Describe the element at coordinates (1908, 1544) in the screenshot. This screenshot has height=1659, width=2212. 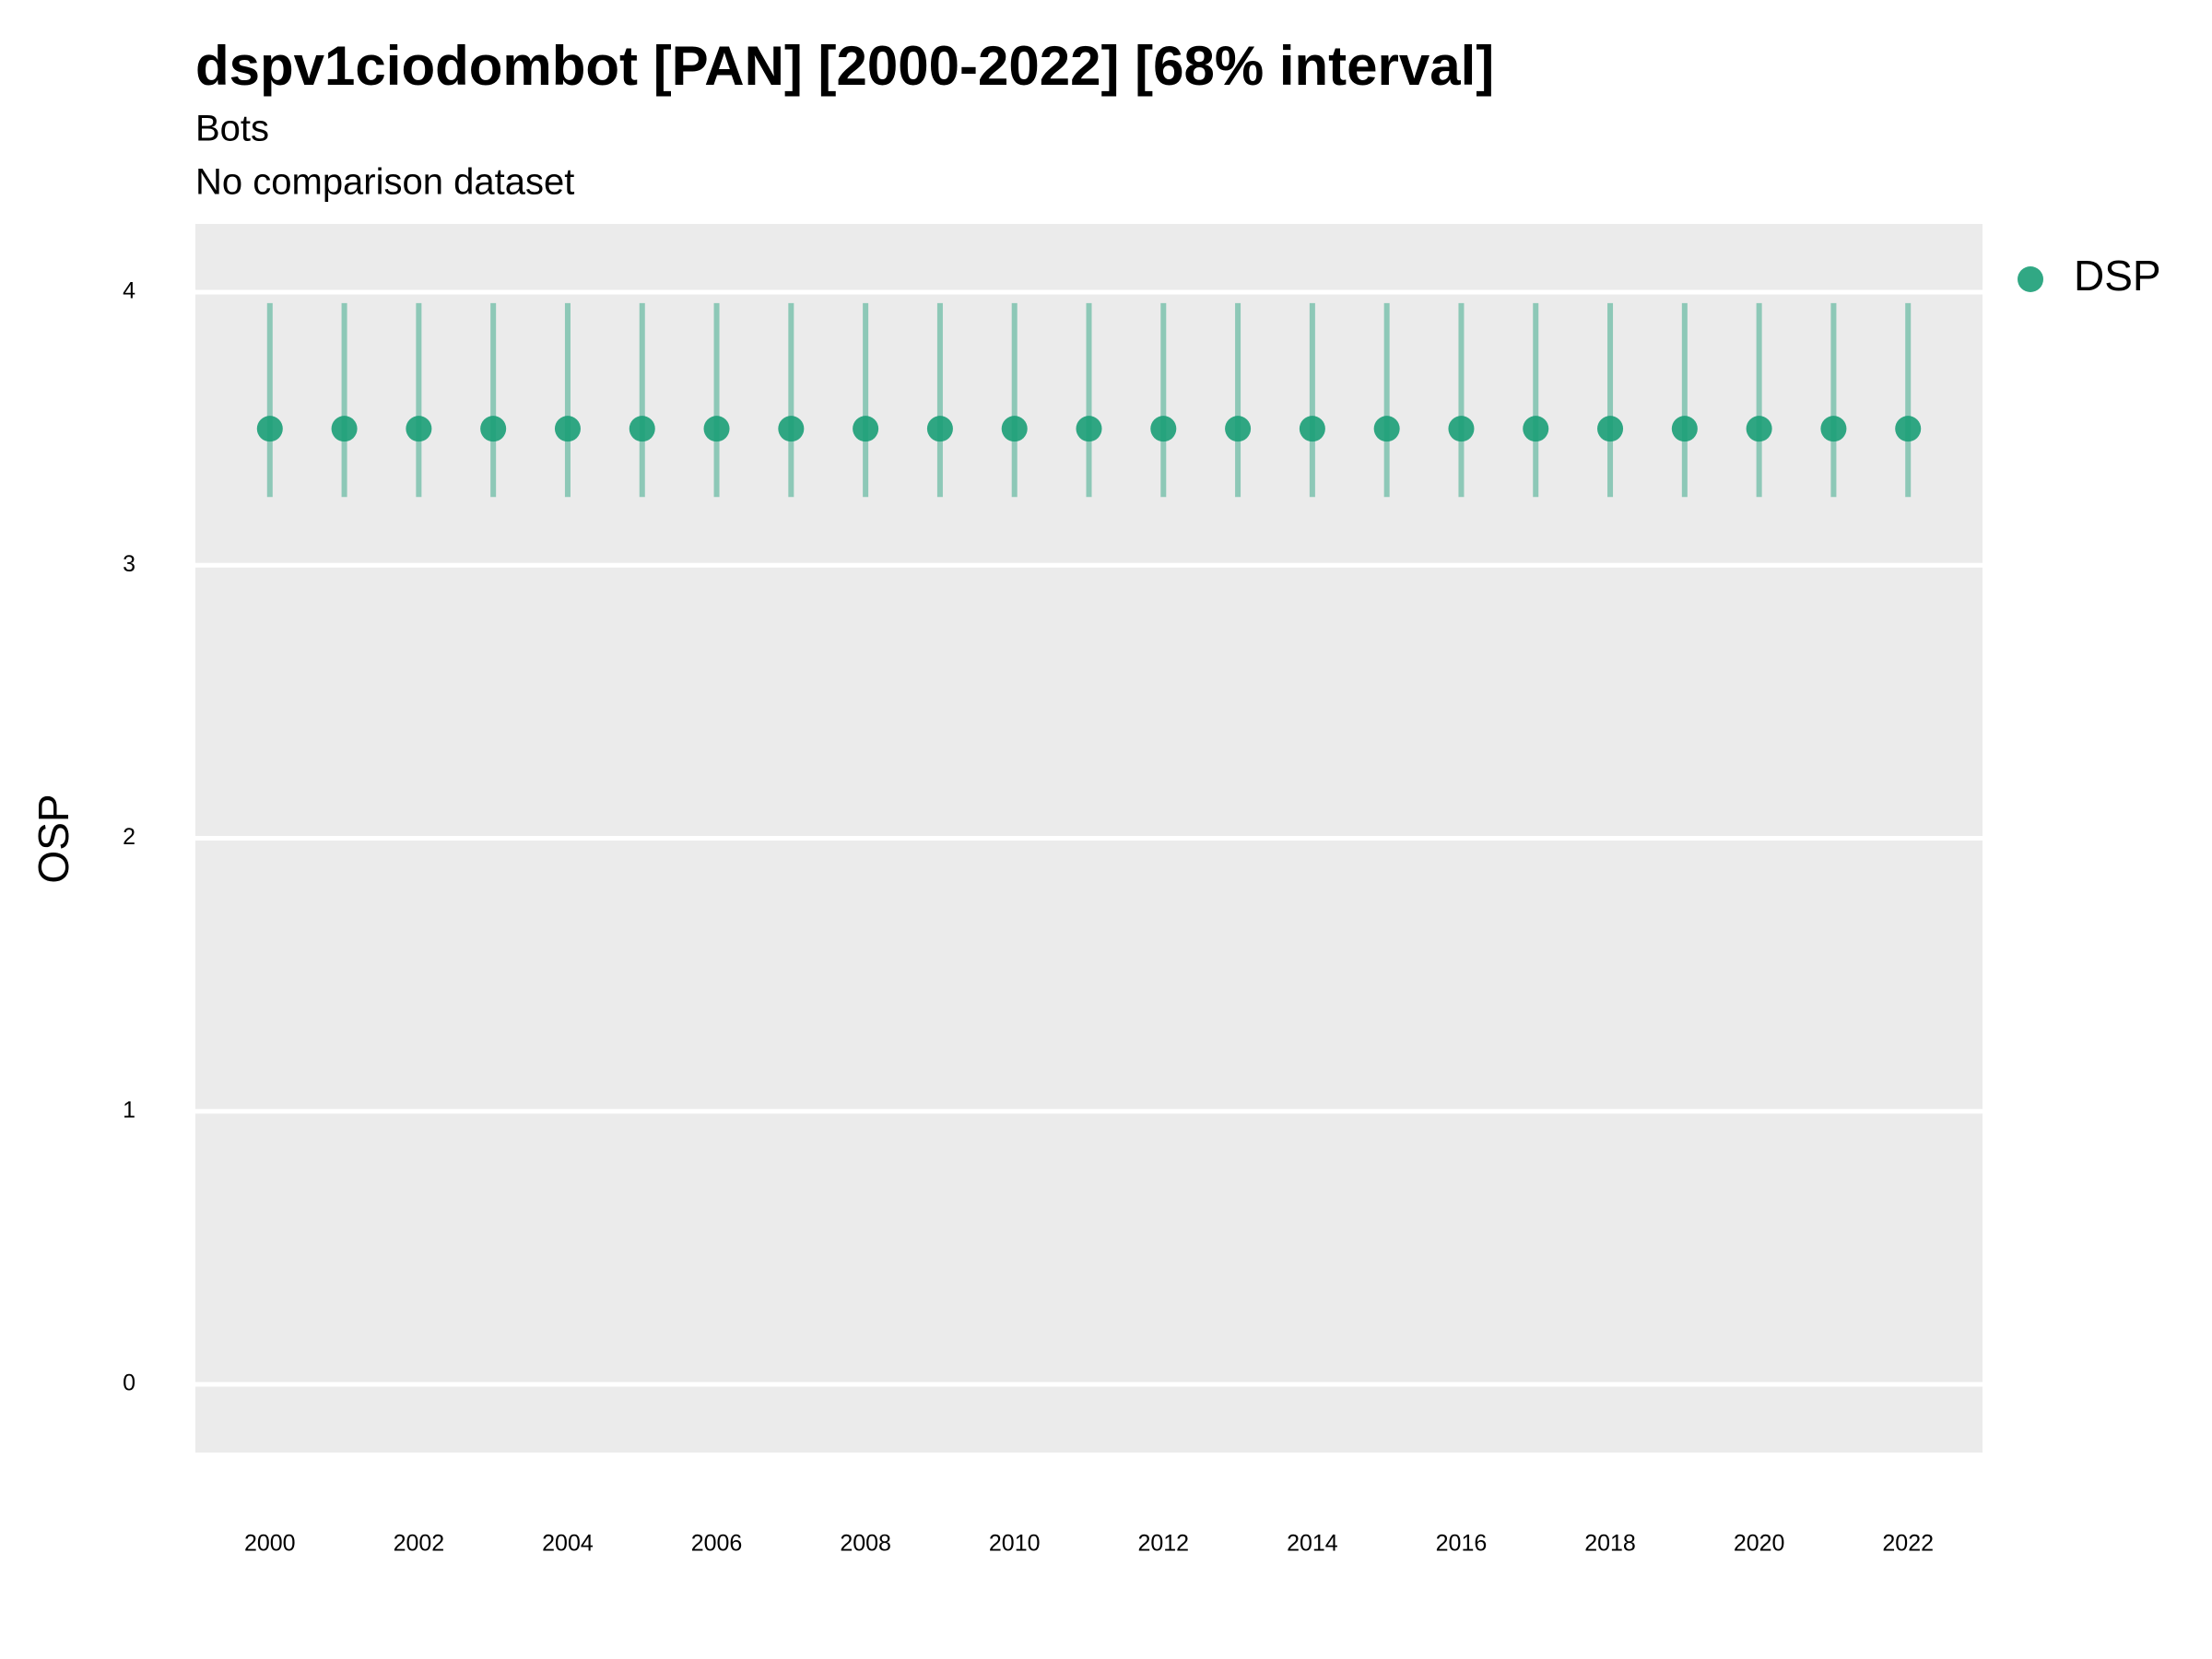
I see `x-tick-label: 2022` at that location.